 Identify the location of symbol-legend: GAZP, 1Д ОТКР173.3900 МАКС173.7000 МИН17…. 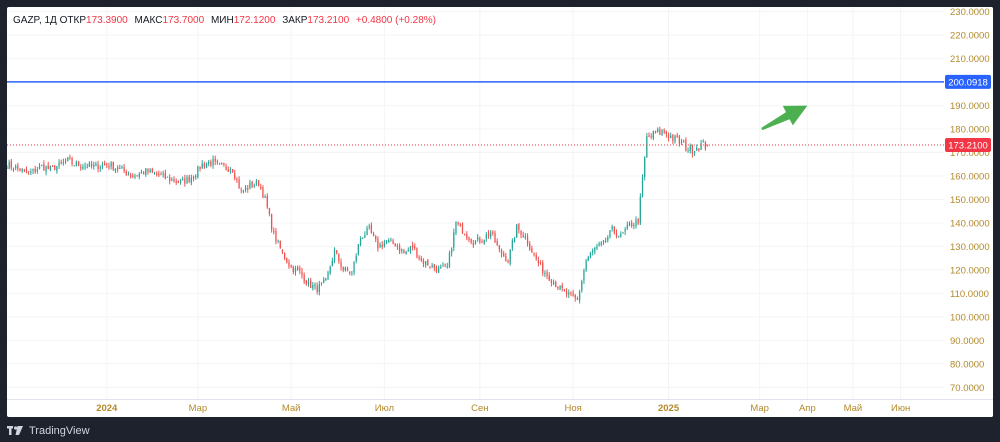
(224, 20).